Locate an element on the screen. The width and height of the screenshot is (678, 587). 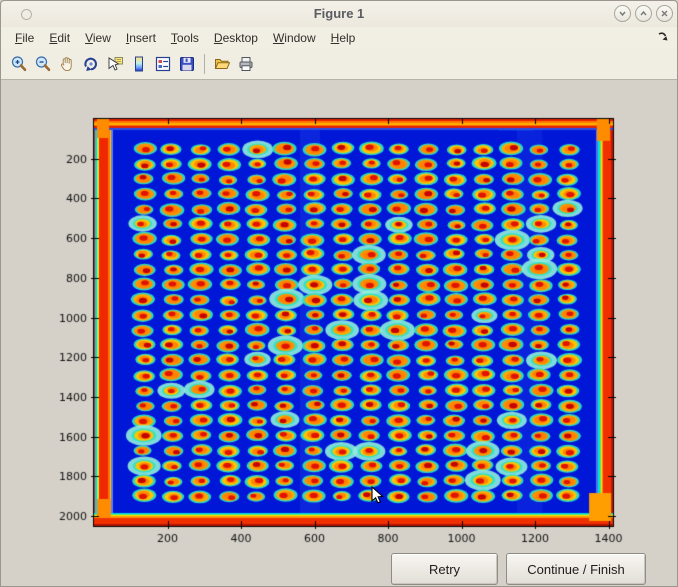
pan-button is located at coordinates (67, 64).